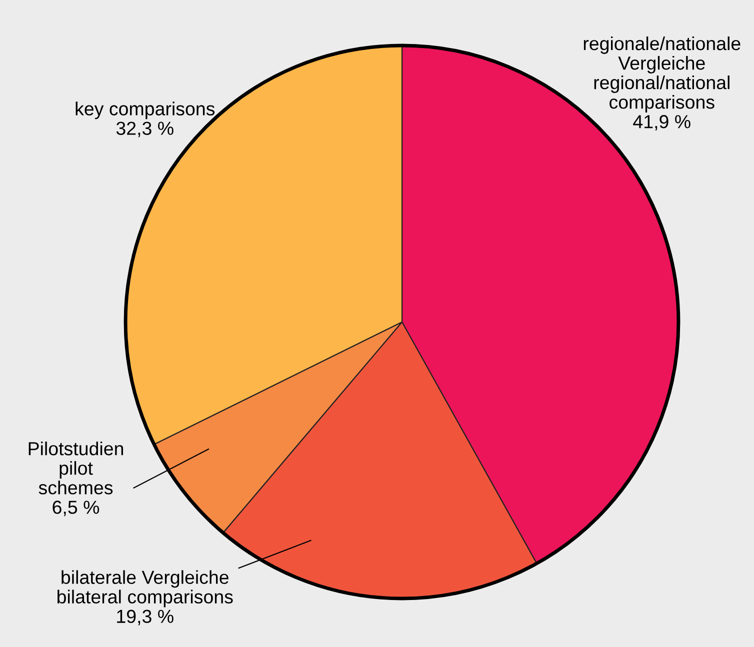 This screenshot has height=647, width=754. I want to click on data-label: 6,5 %, so click(76, 508).